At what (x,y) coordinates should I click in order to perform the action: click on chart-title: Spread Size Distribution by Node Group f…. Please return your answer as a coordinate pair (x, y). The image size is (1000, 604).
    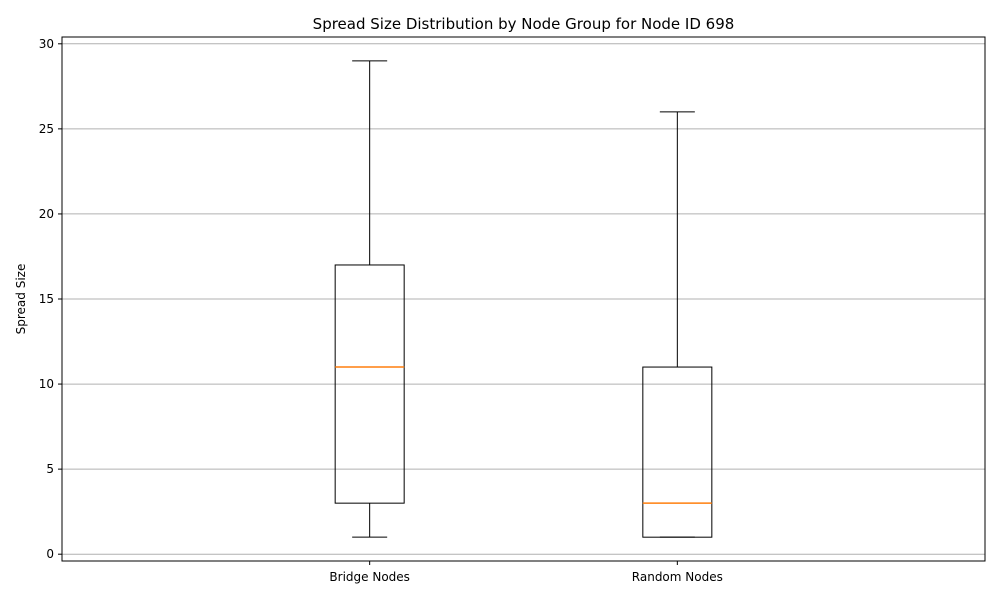
    Looking at the image, I should click on (524, 24).